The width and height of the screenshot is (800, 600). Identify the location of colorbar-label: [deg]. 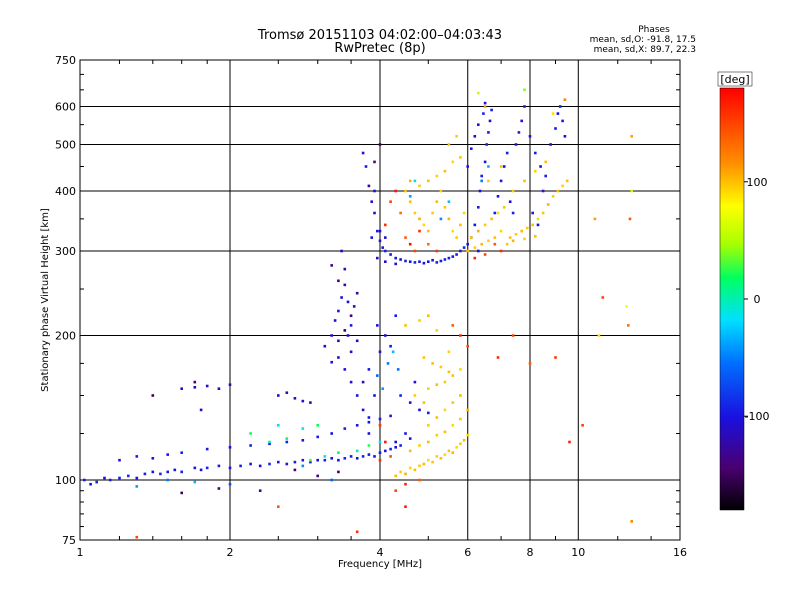
(734, 79).